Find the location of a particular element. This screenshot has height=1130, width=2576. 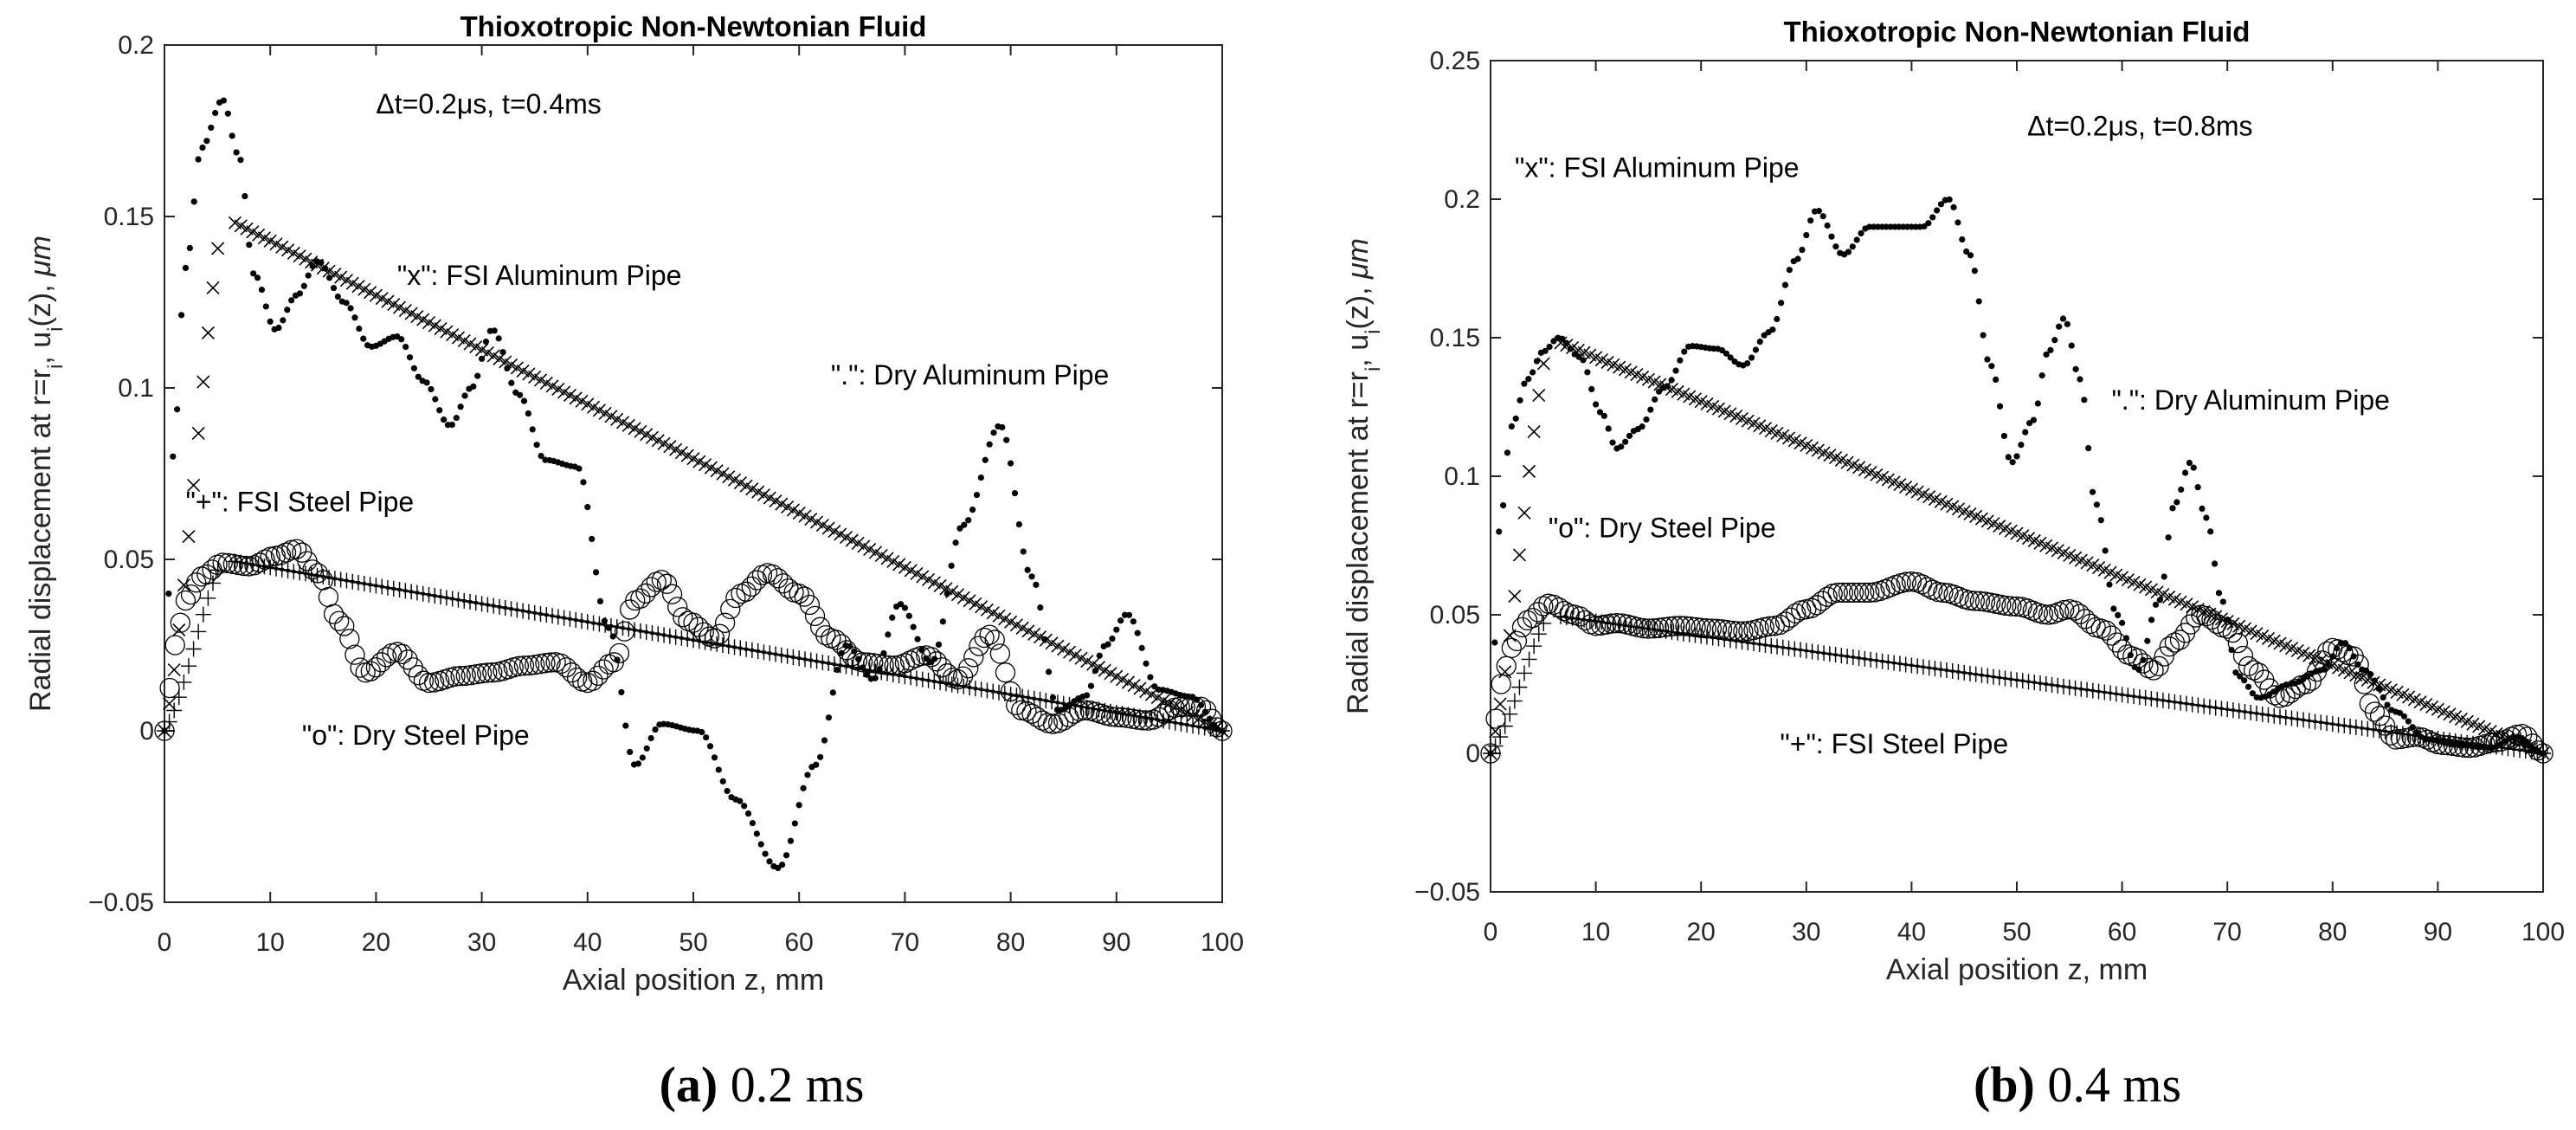

x-tick-label: 40 is located at coordinates (587, 942).